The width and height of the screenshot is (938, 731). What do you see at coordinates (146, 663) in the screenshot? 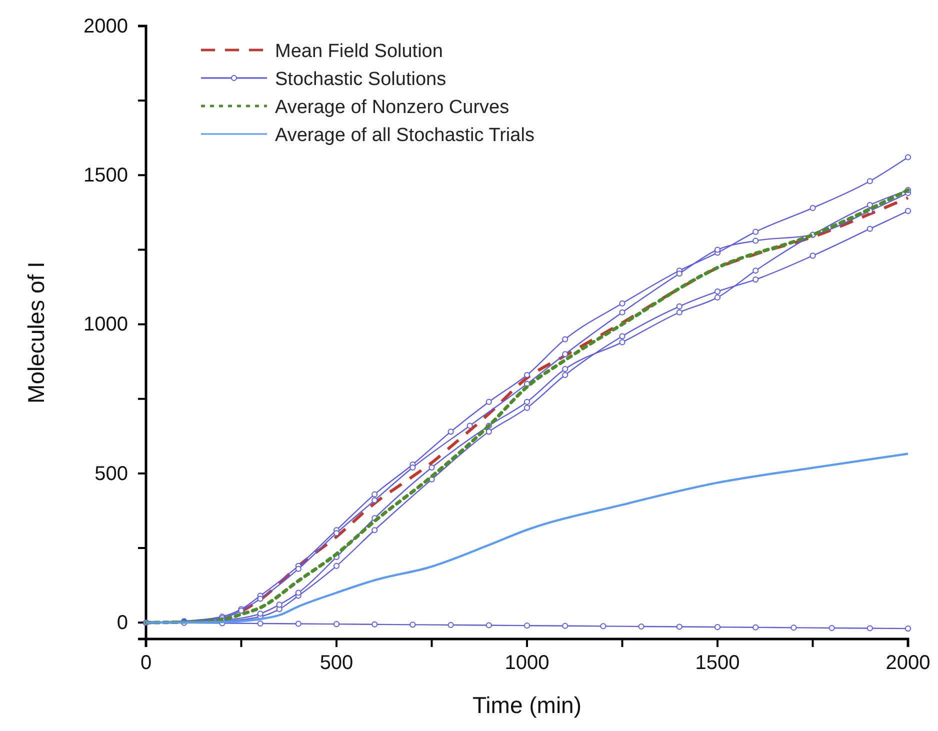
I see `x-tick-label: 0` at bounding box center [146, 663].